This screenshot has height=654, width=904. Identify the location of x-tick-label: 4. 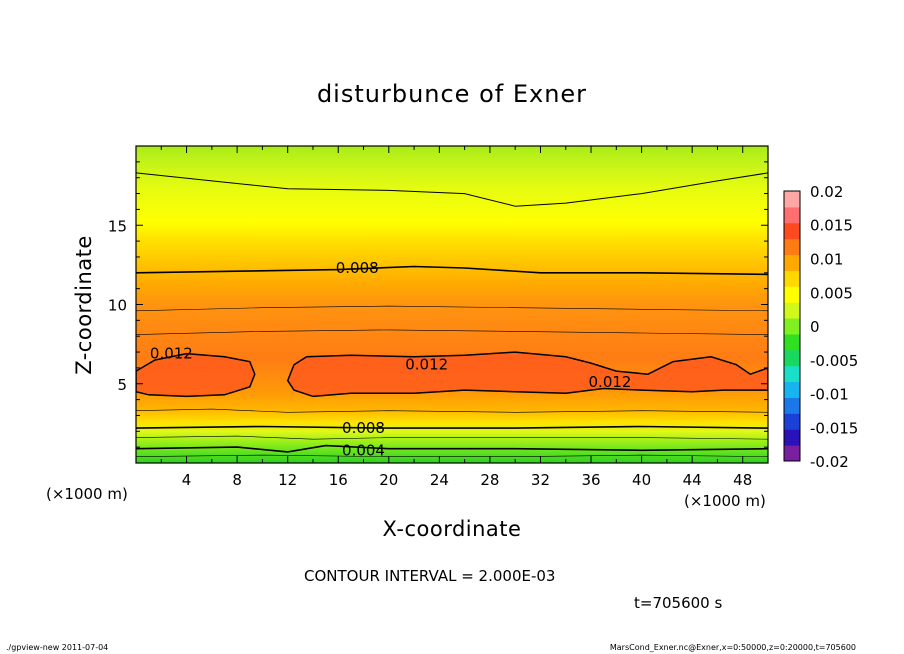
(187, 480).